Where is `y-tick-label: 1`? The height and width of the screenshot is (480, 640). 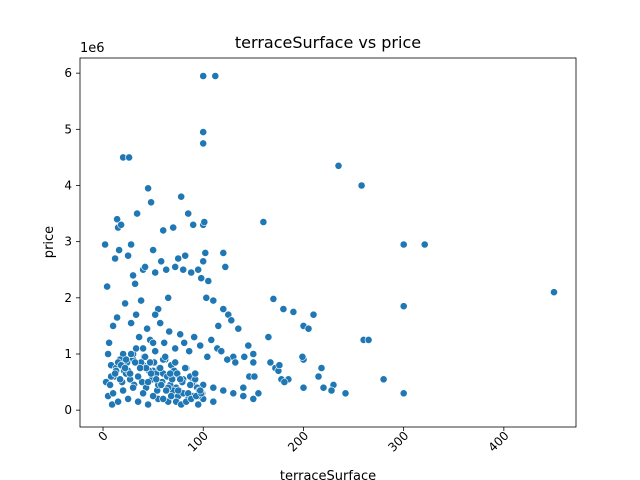 y-tick-label: 1 is located at coordinates (68, 354).